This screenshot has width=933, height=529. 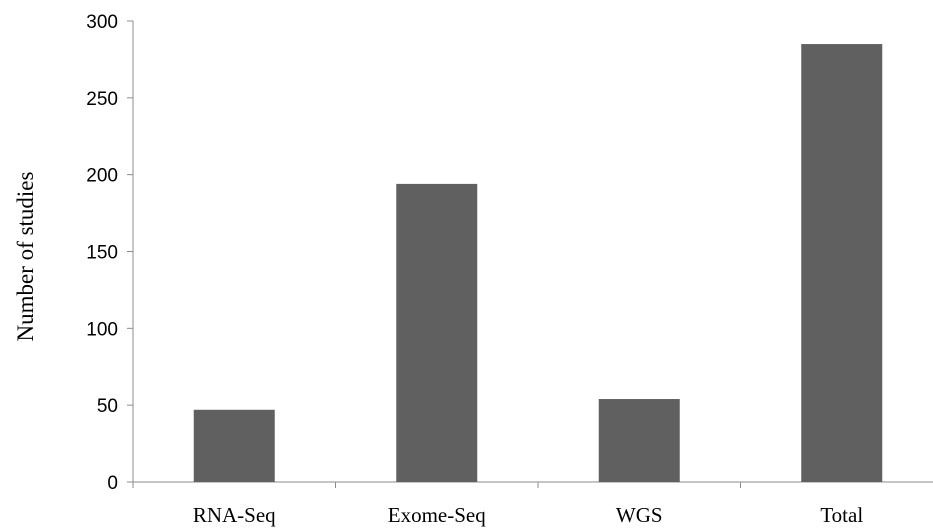 I want to click on bar-exome-seq, so click(x=437, y=333).